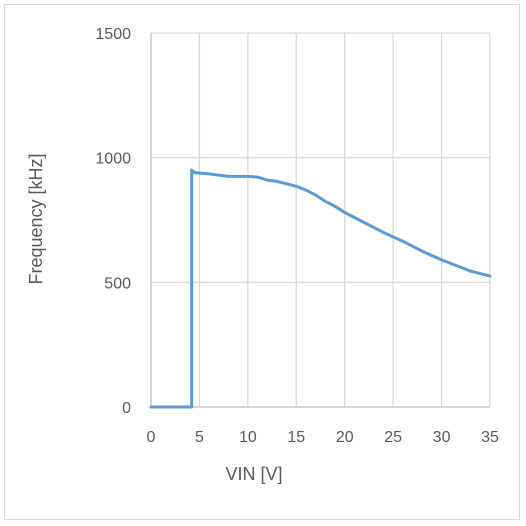  Describe the element at coordinates (36, 218) in the screenshot. I see `y-axis-title: Frequency [kHz]` at that location.